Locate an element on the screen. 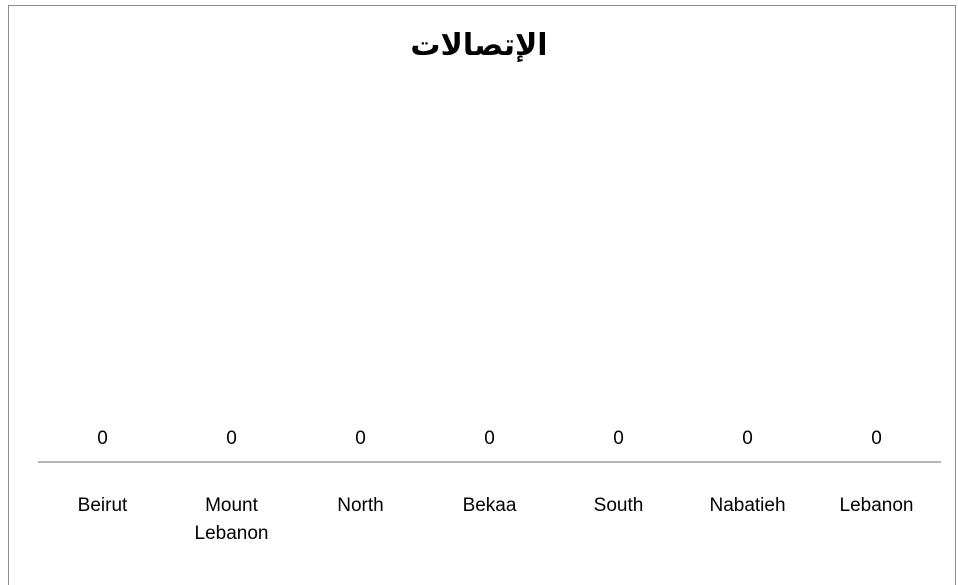 Image resolution: width=958 pixels, height=585 pixels. tick-label: North is located at coordinates (360, 505).